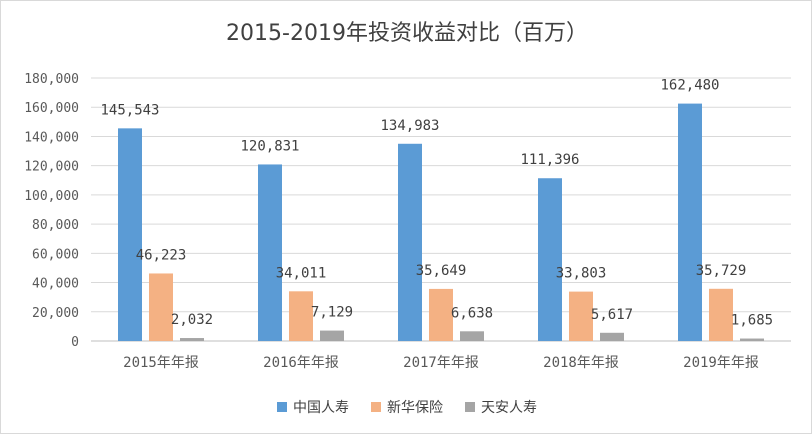 Image resolution: width=812 pixels, height=435 pixels. Describe the element at coordinates (161, 363) in the screenshot. I see `x-tick-label: 2015年年报` at that location.